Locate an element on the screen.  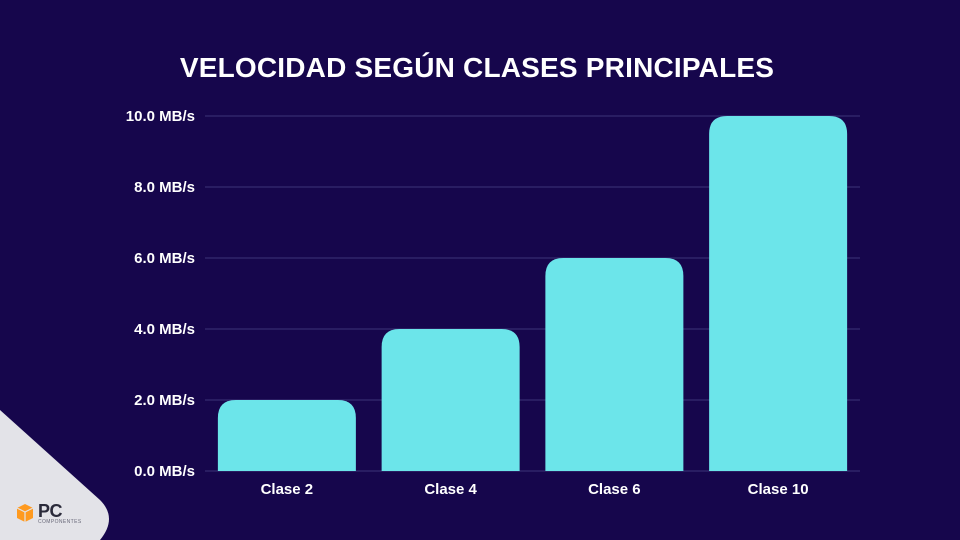
y-tick-label: 6.0 MB/s is located at coordinates (164, 258).